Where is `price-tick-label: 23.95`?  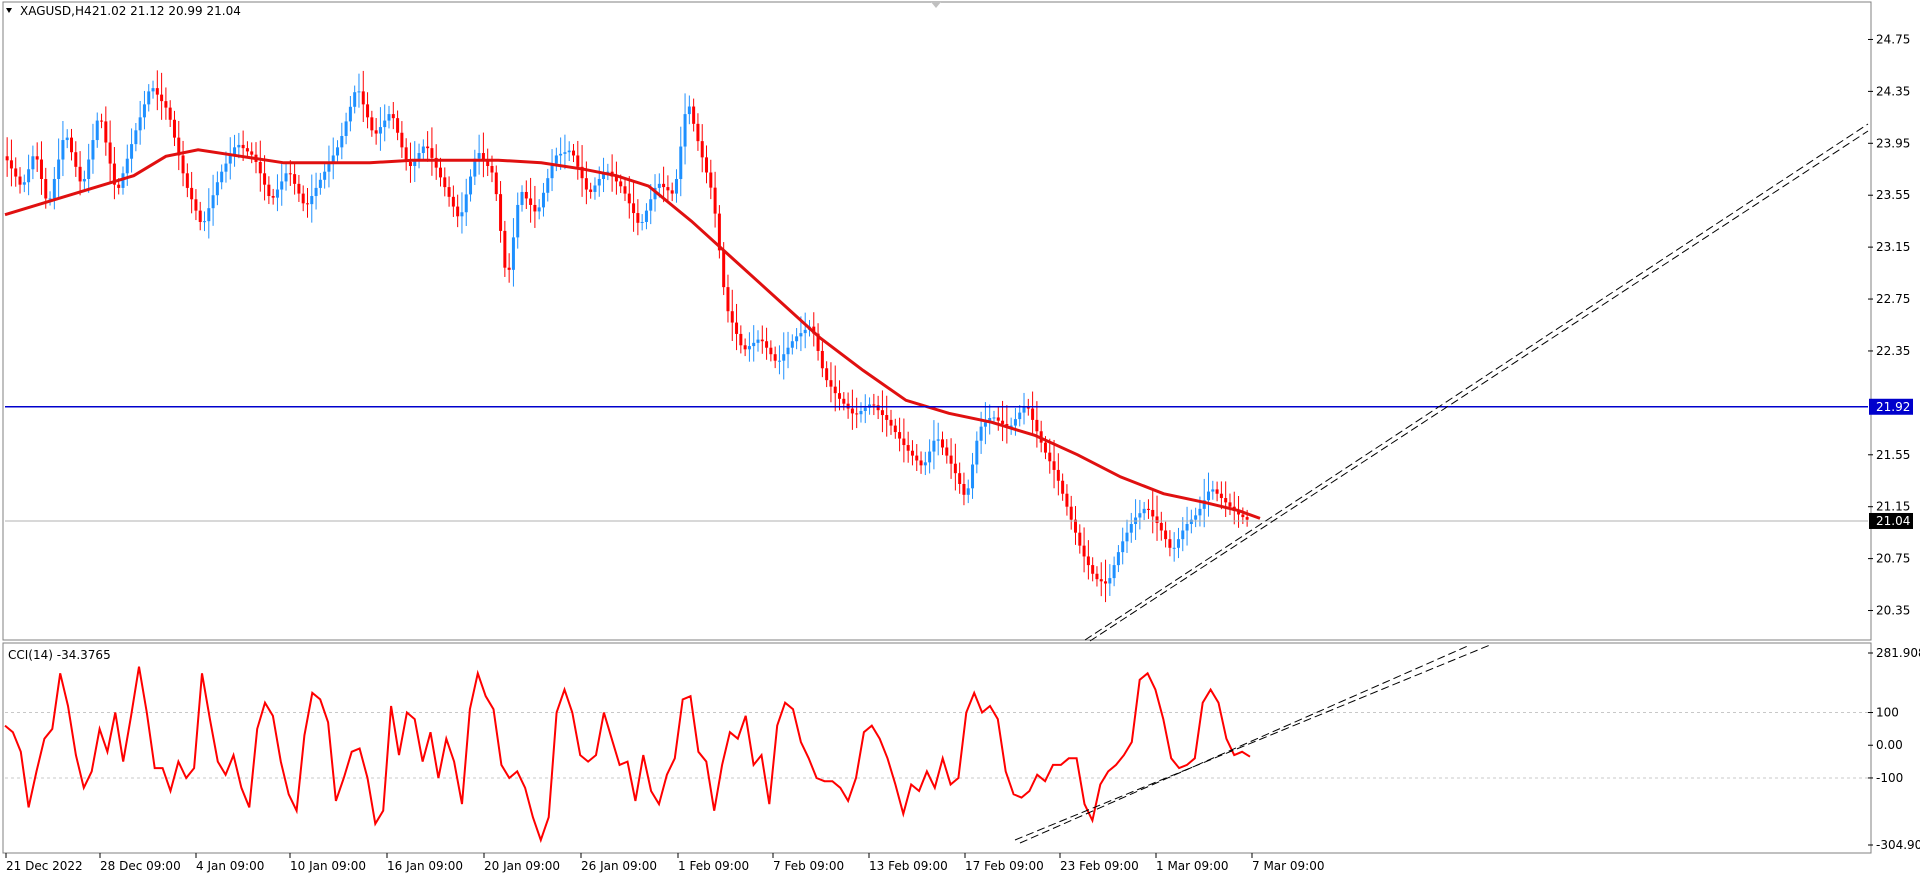
price-tick-label: 23.95 is located at coordinates (1893, 143).